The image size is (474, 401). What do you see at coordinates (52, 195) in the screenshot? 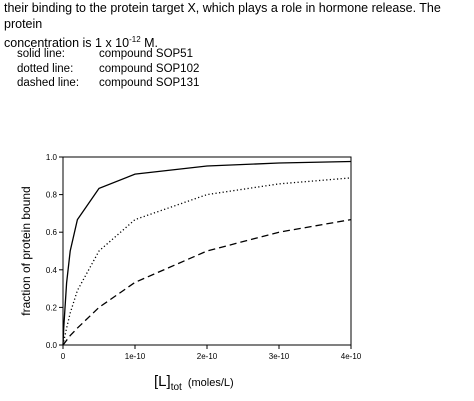
I see `y-tick-label: 0.8` at bounding box center [52, 195].